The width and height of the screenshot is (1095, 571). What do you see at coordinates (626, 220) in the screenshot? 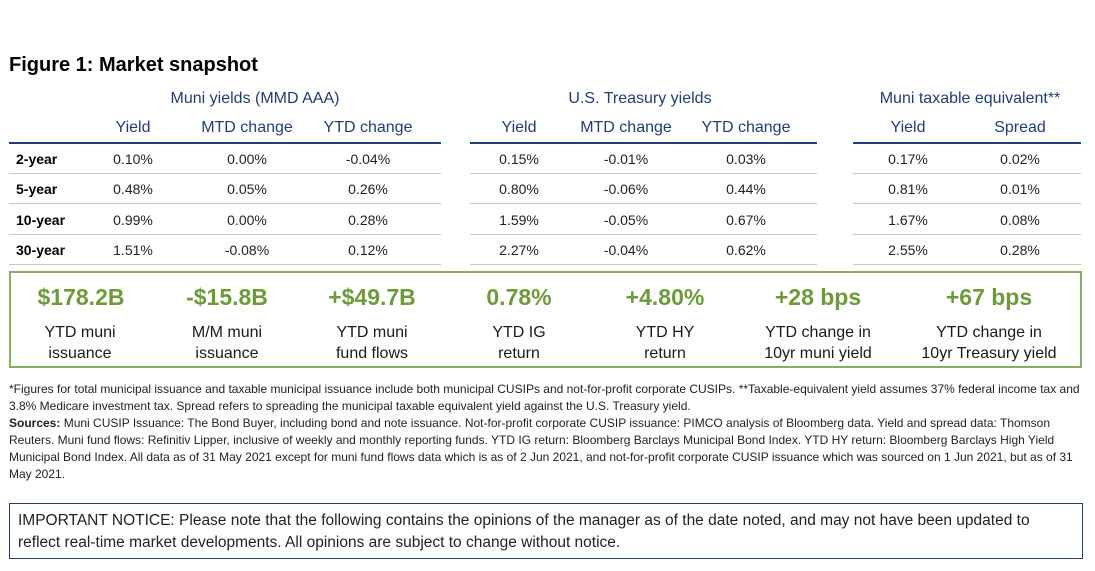
I see `table-cell: -0.05%` at bounding box center [626, 220].